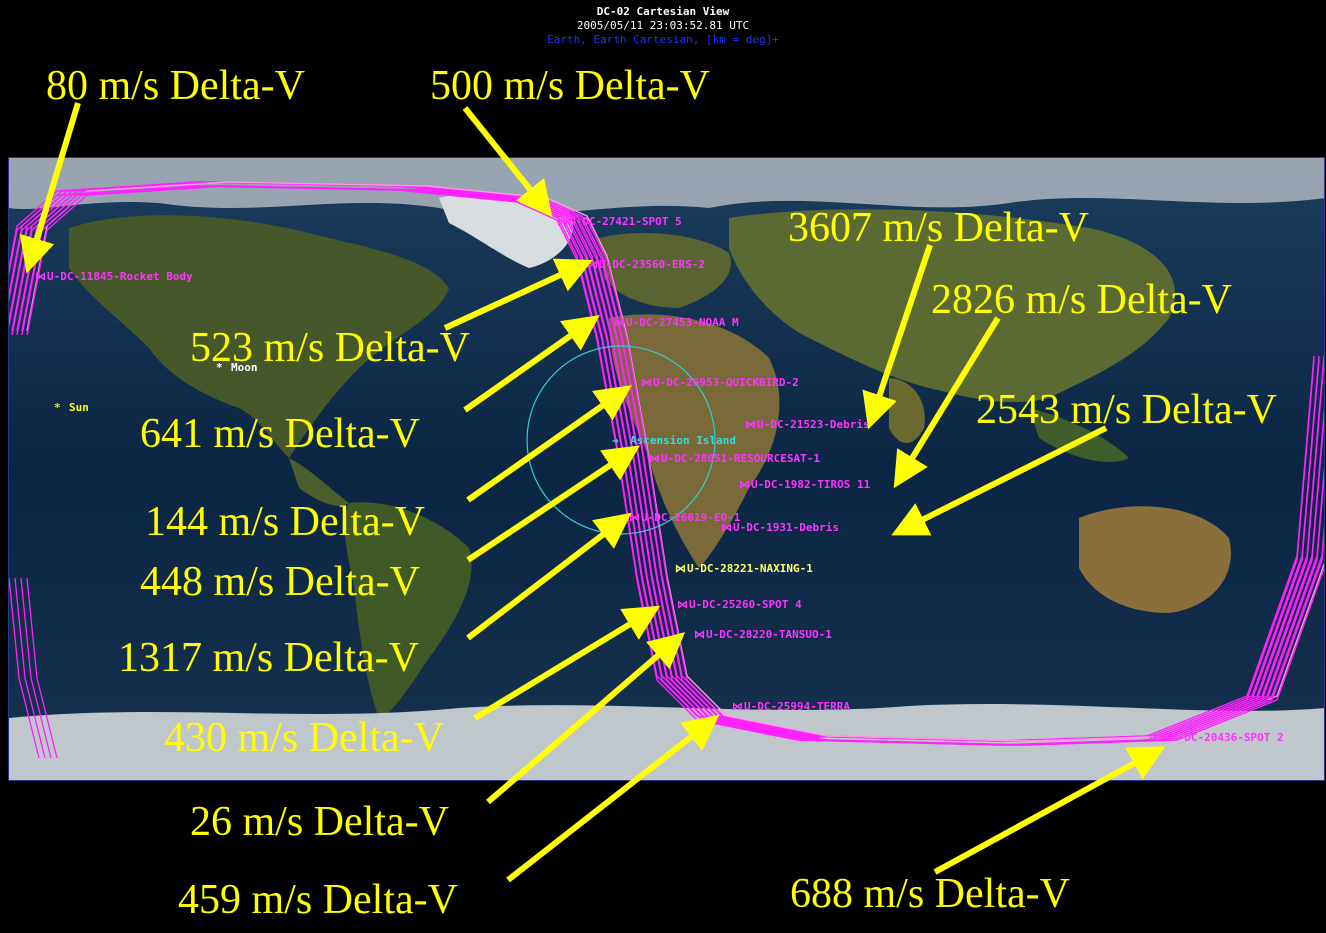 This screenshot has width=1326, height=933. Describe the element at coordinates (285, 522) in the screenshot. I see `delta-v-label-144: 144 m/s Delta-V` at that location.